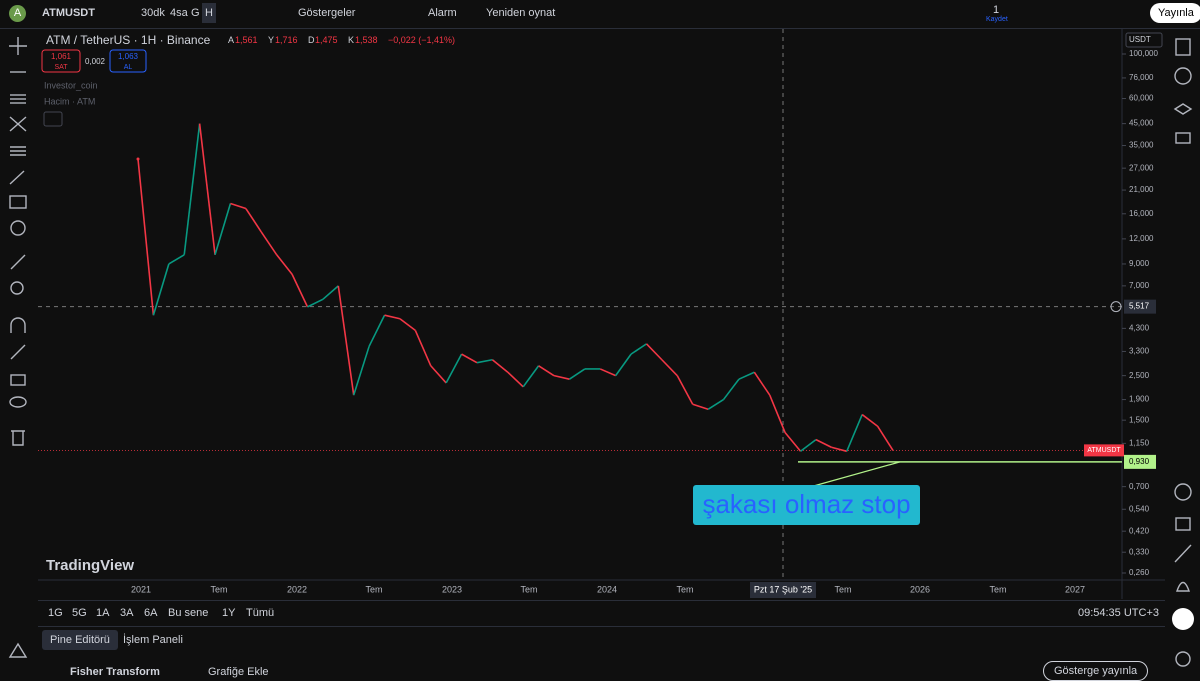 This screenshot has height=681, width=1200. What do you see at coordinates (286, 40) in the screenshot?
I see `ohlc-value: 1,716` at bounding box center [286, 40].